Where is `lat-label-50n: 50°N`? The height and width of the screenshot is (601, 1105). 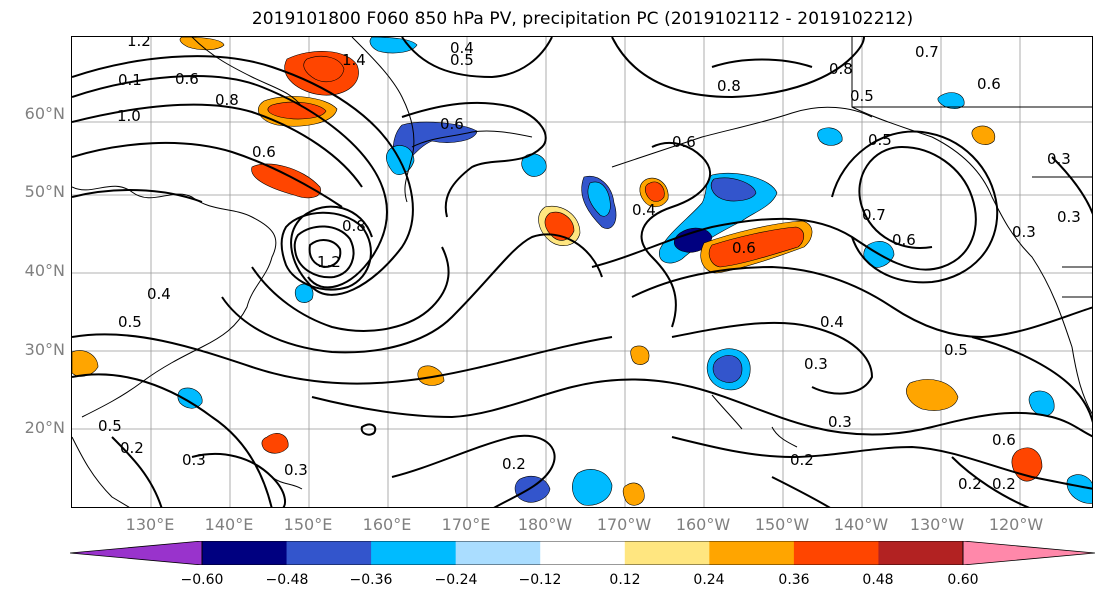 lat-label-50n: 50°N is located at coordinates (44, 191).